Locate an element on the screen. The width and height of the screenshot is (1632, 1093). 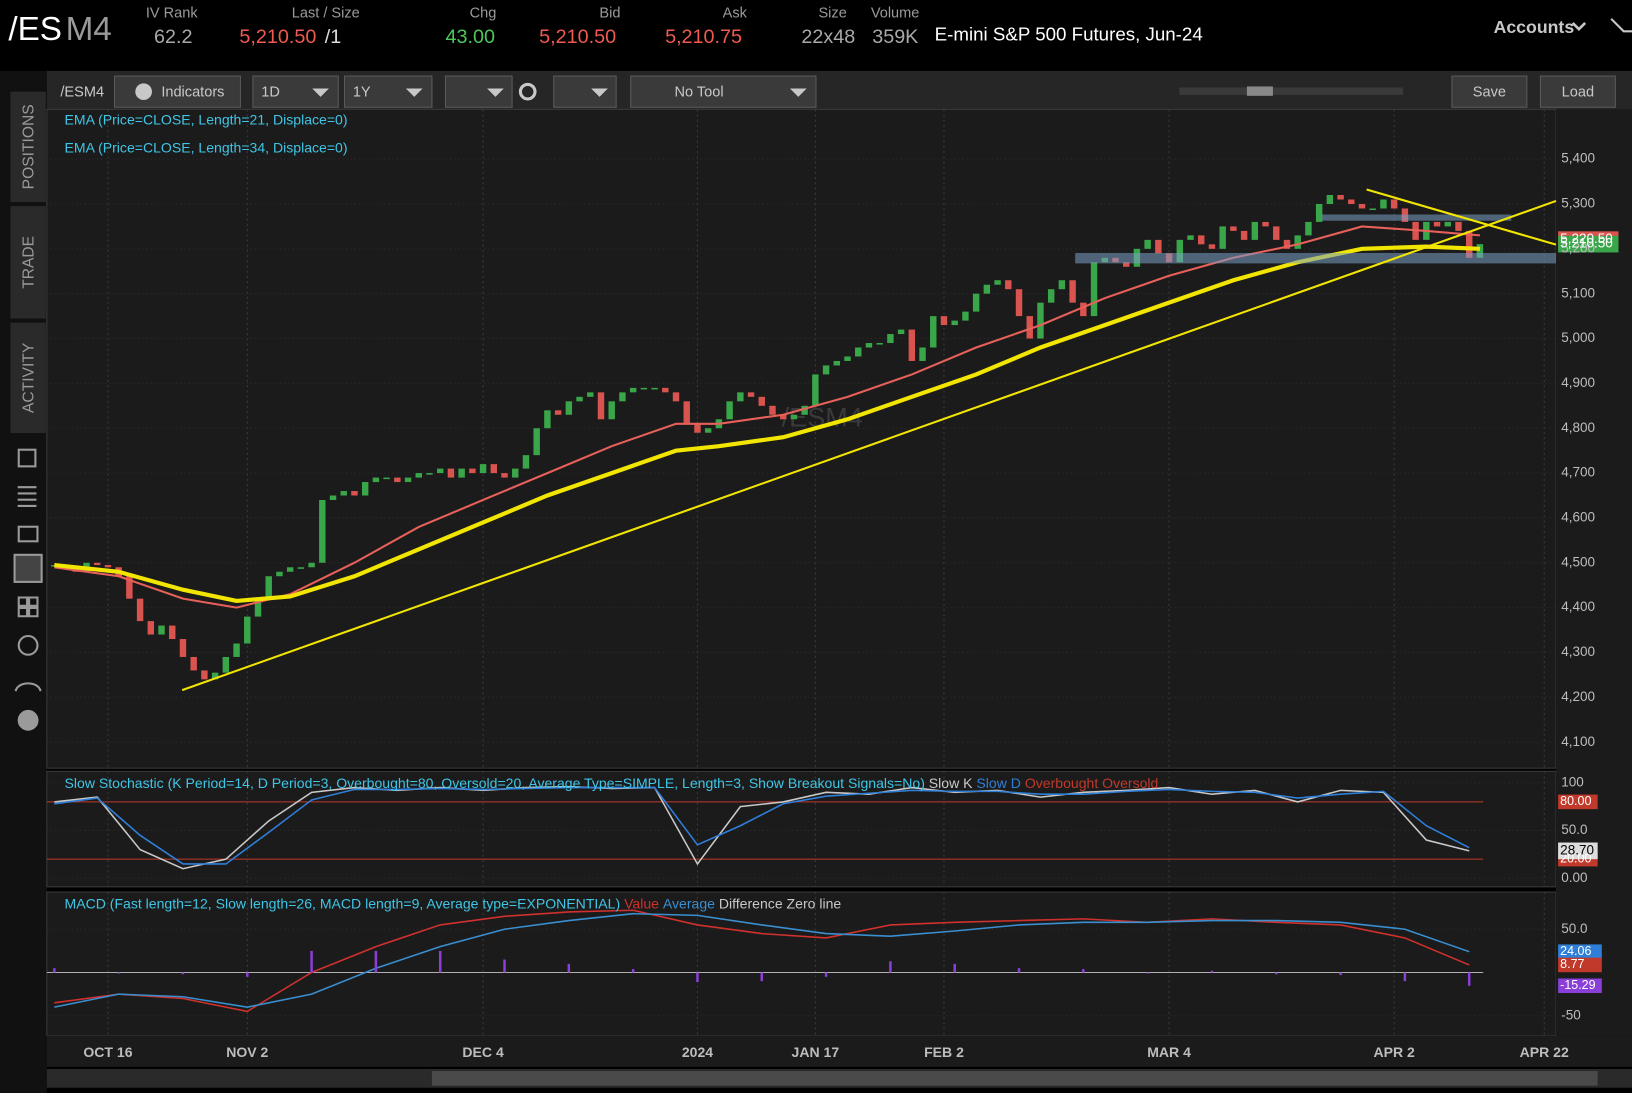
x-tick-label: NOV 2 is located at coordinates (247, 1052).